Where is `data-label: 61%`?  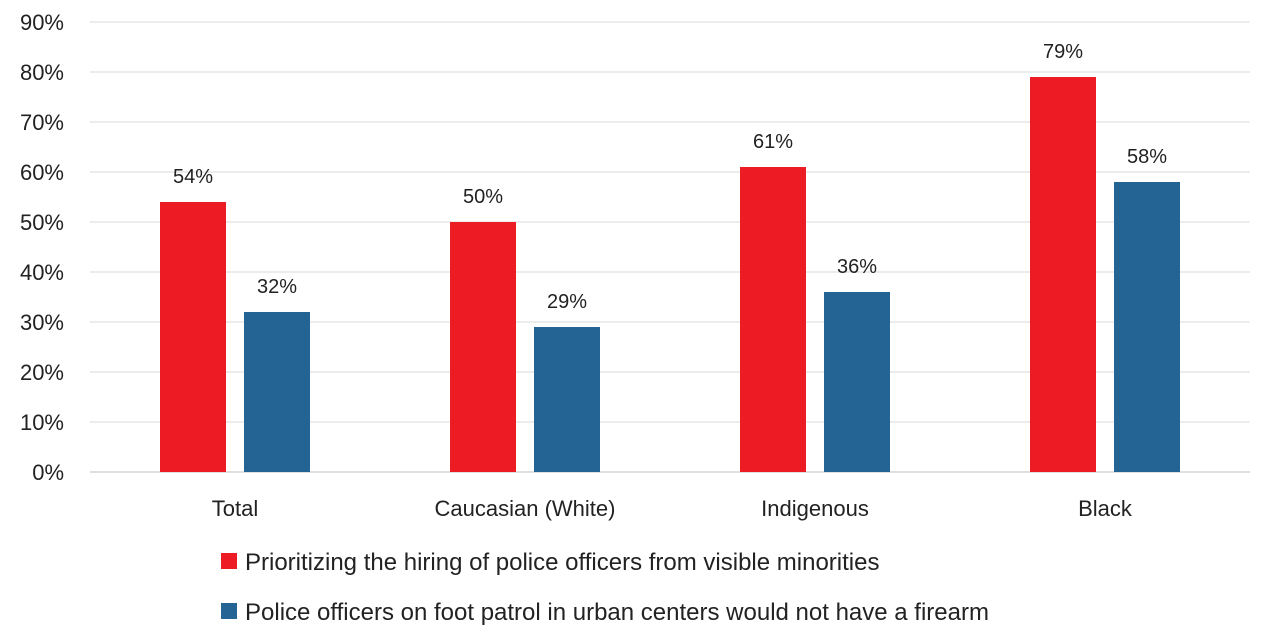 data-label: 61% is located at coordinates (773, 142).